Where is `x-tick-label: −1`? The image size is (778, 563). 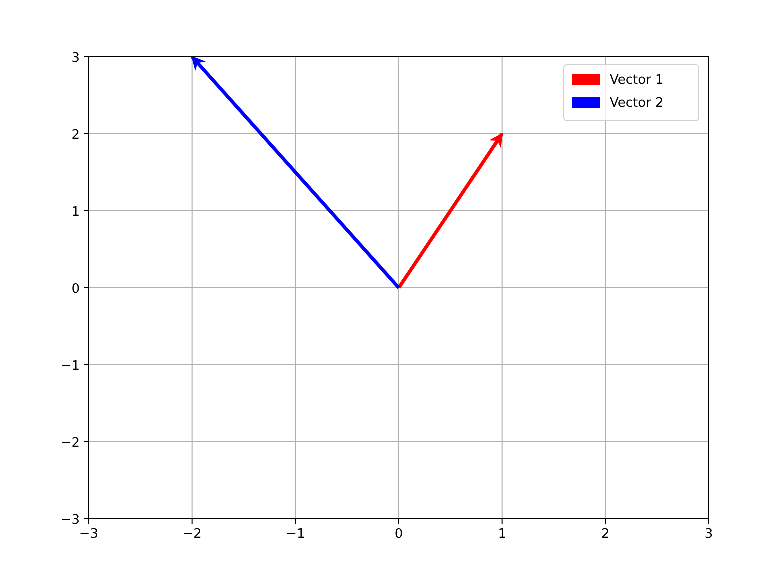 x-tick-label: −1 is located at coordinates (296, 534).